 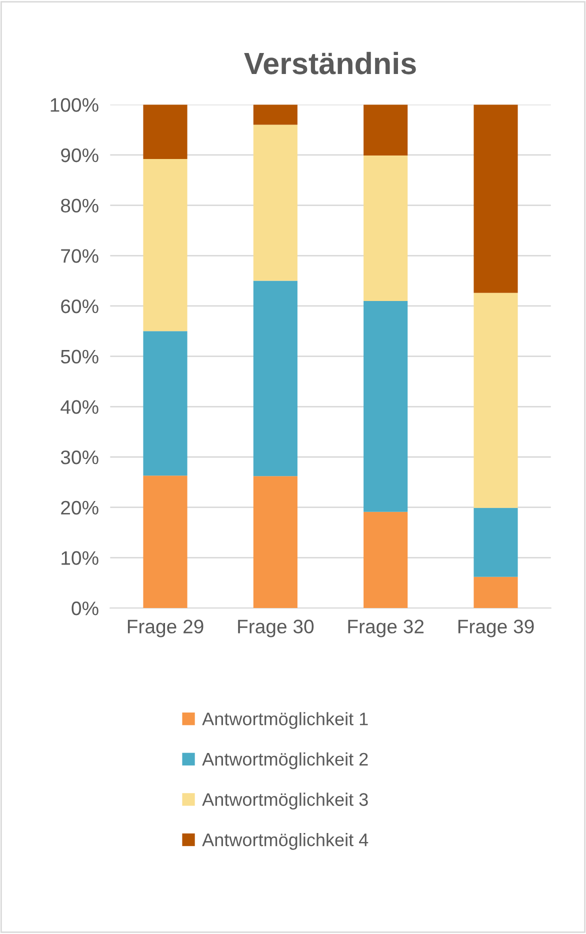 What do you see at coordinates (79, 357) in the screenshot?
I see `y-tick-label: 50%` at bounding box center [79, 357].